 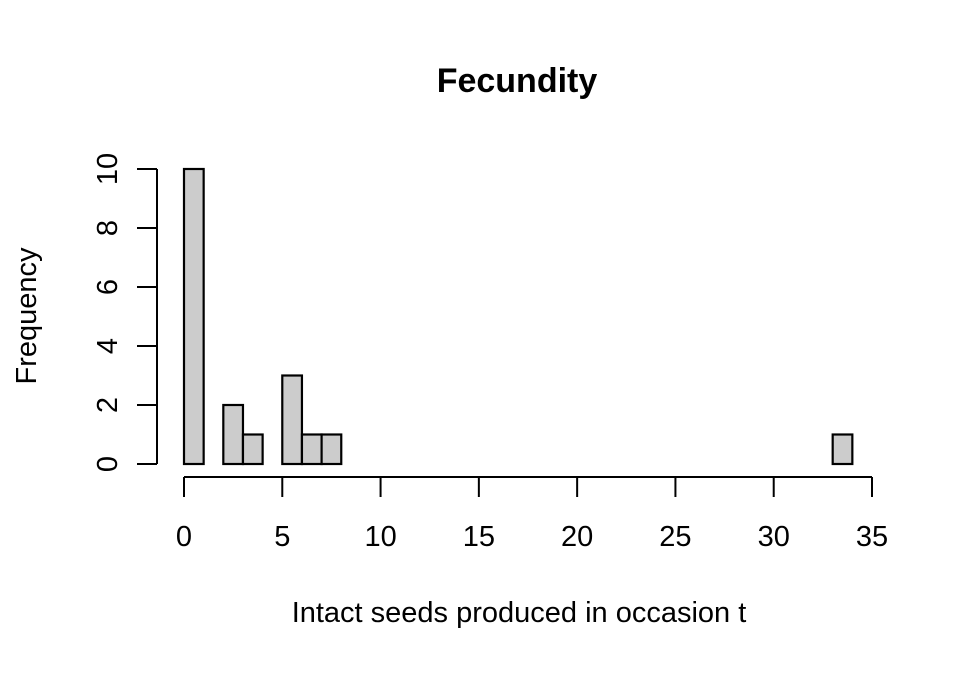 What do you see at coordinates (774, 537) in the screenshot?
I see `x-tick-label: 30` at bounding box center [774, 537].